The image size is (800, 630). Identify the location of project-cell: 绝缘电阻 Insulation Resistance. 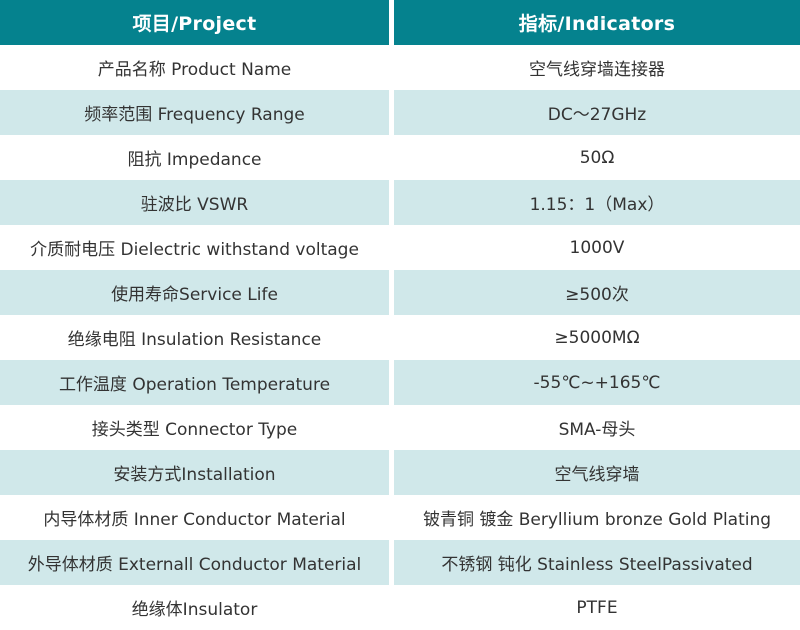
(194, 340).